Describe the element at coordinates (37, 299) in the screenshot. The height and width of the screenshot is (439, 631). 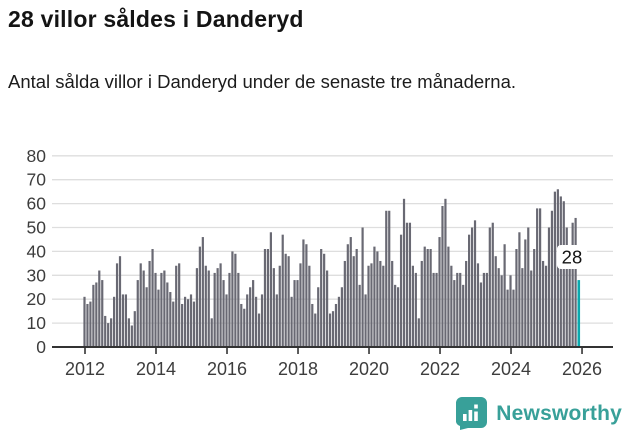
I see `y-axis-tick-label: 20` at that location.